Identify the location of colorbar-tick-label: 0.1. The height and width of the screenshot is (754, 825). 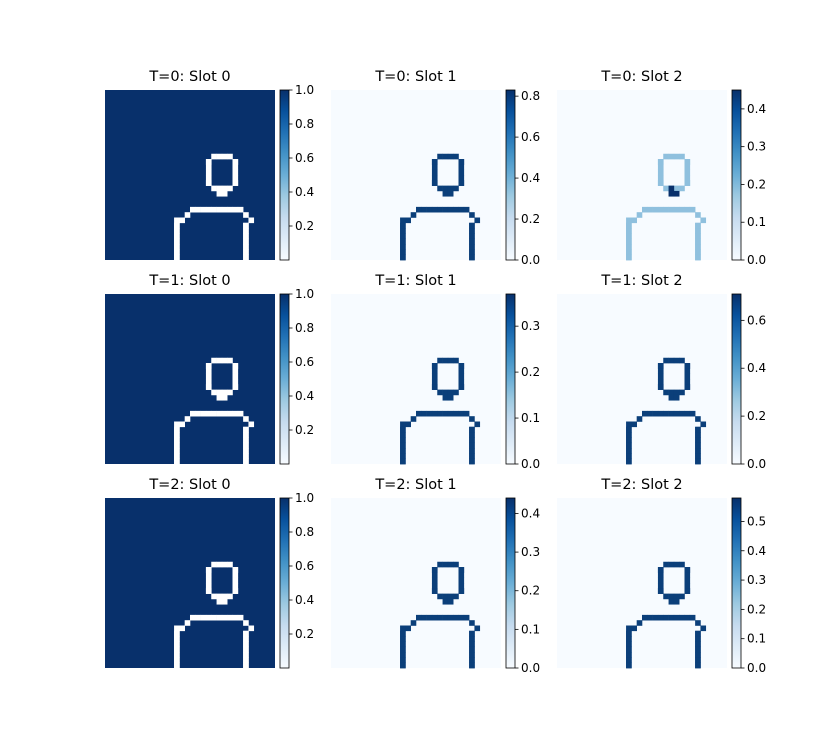
(530, 418).